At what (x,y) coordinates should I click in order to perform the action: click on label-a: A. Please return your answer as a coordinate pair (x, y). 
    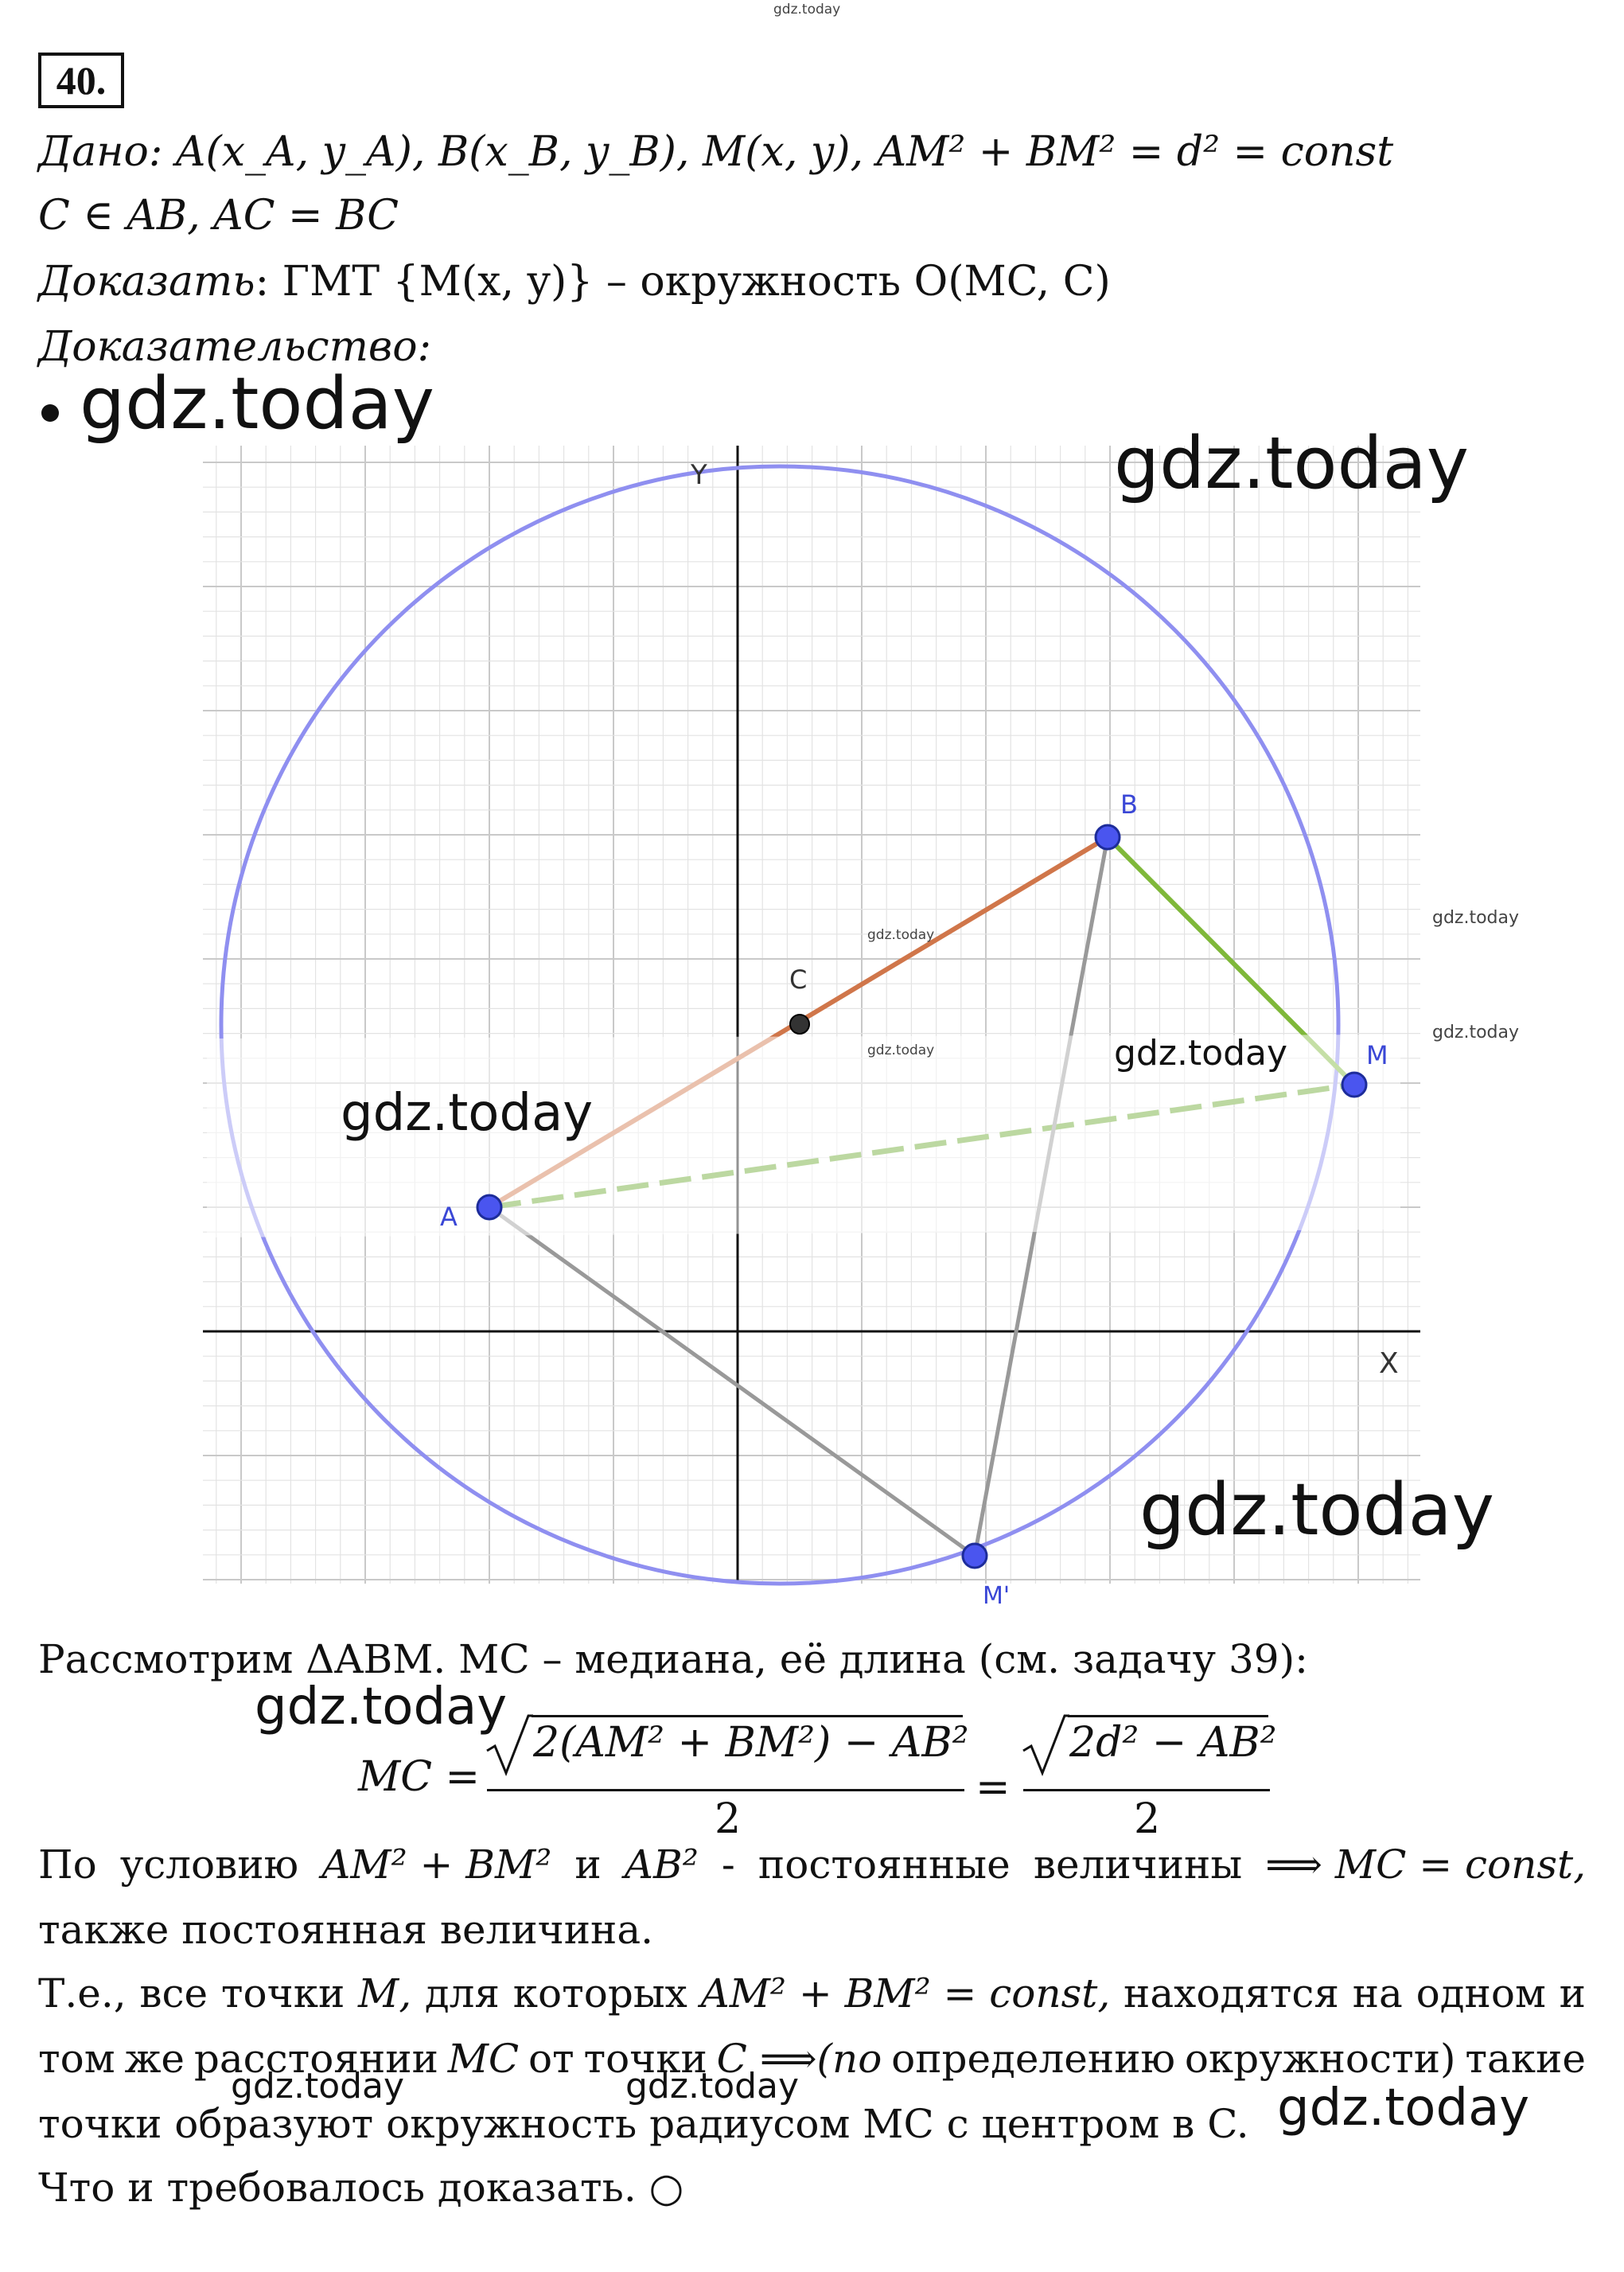
    Looking at the image, I should click on (449, 1217).